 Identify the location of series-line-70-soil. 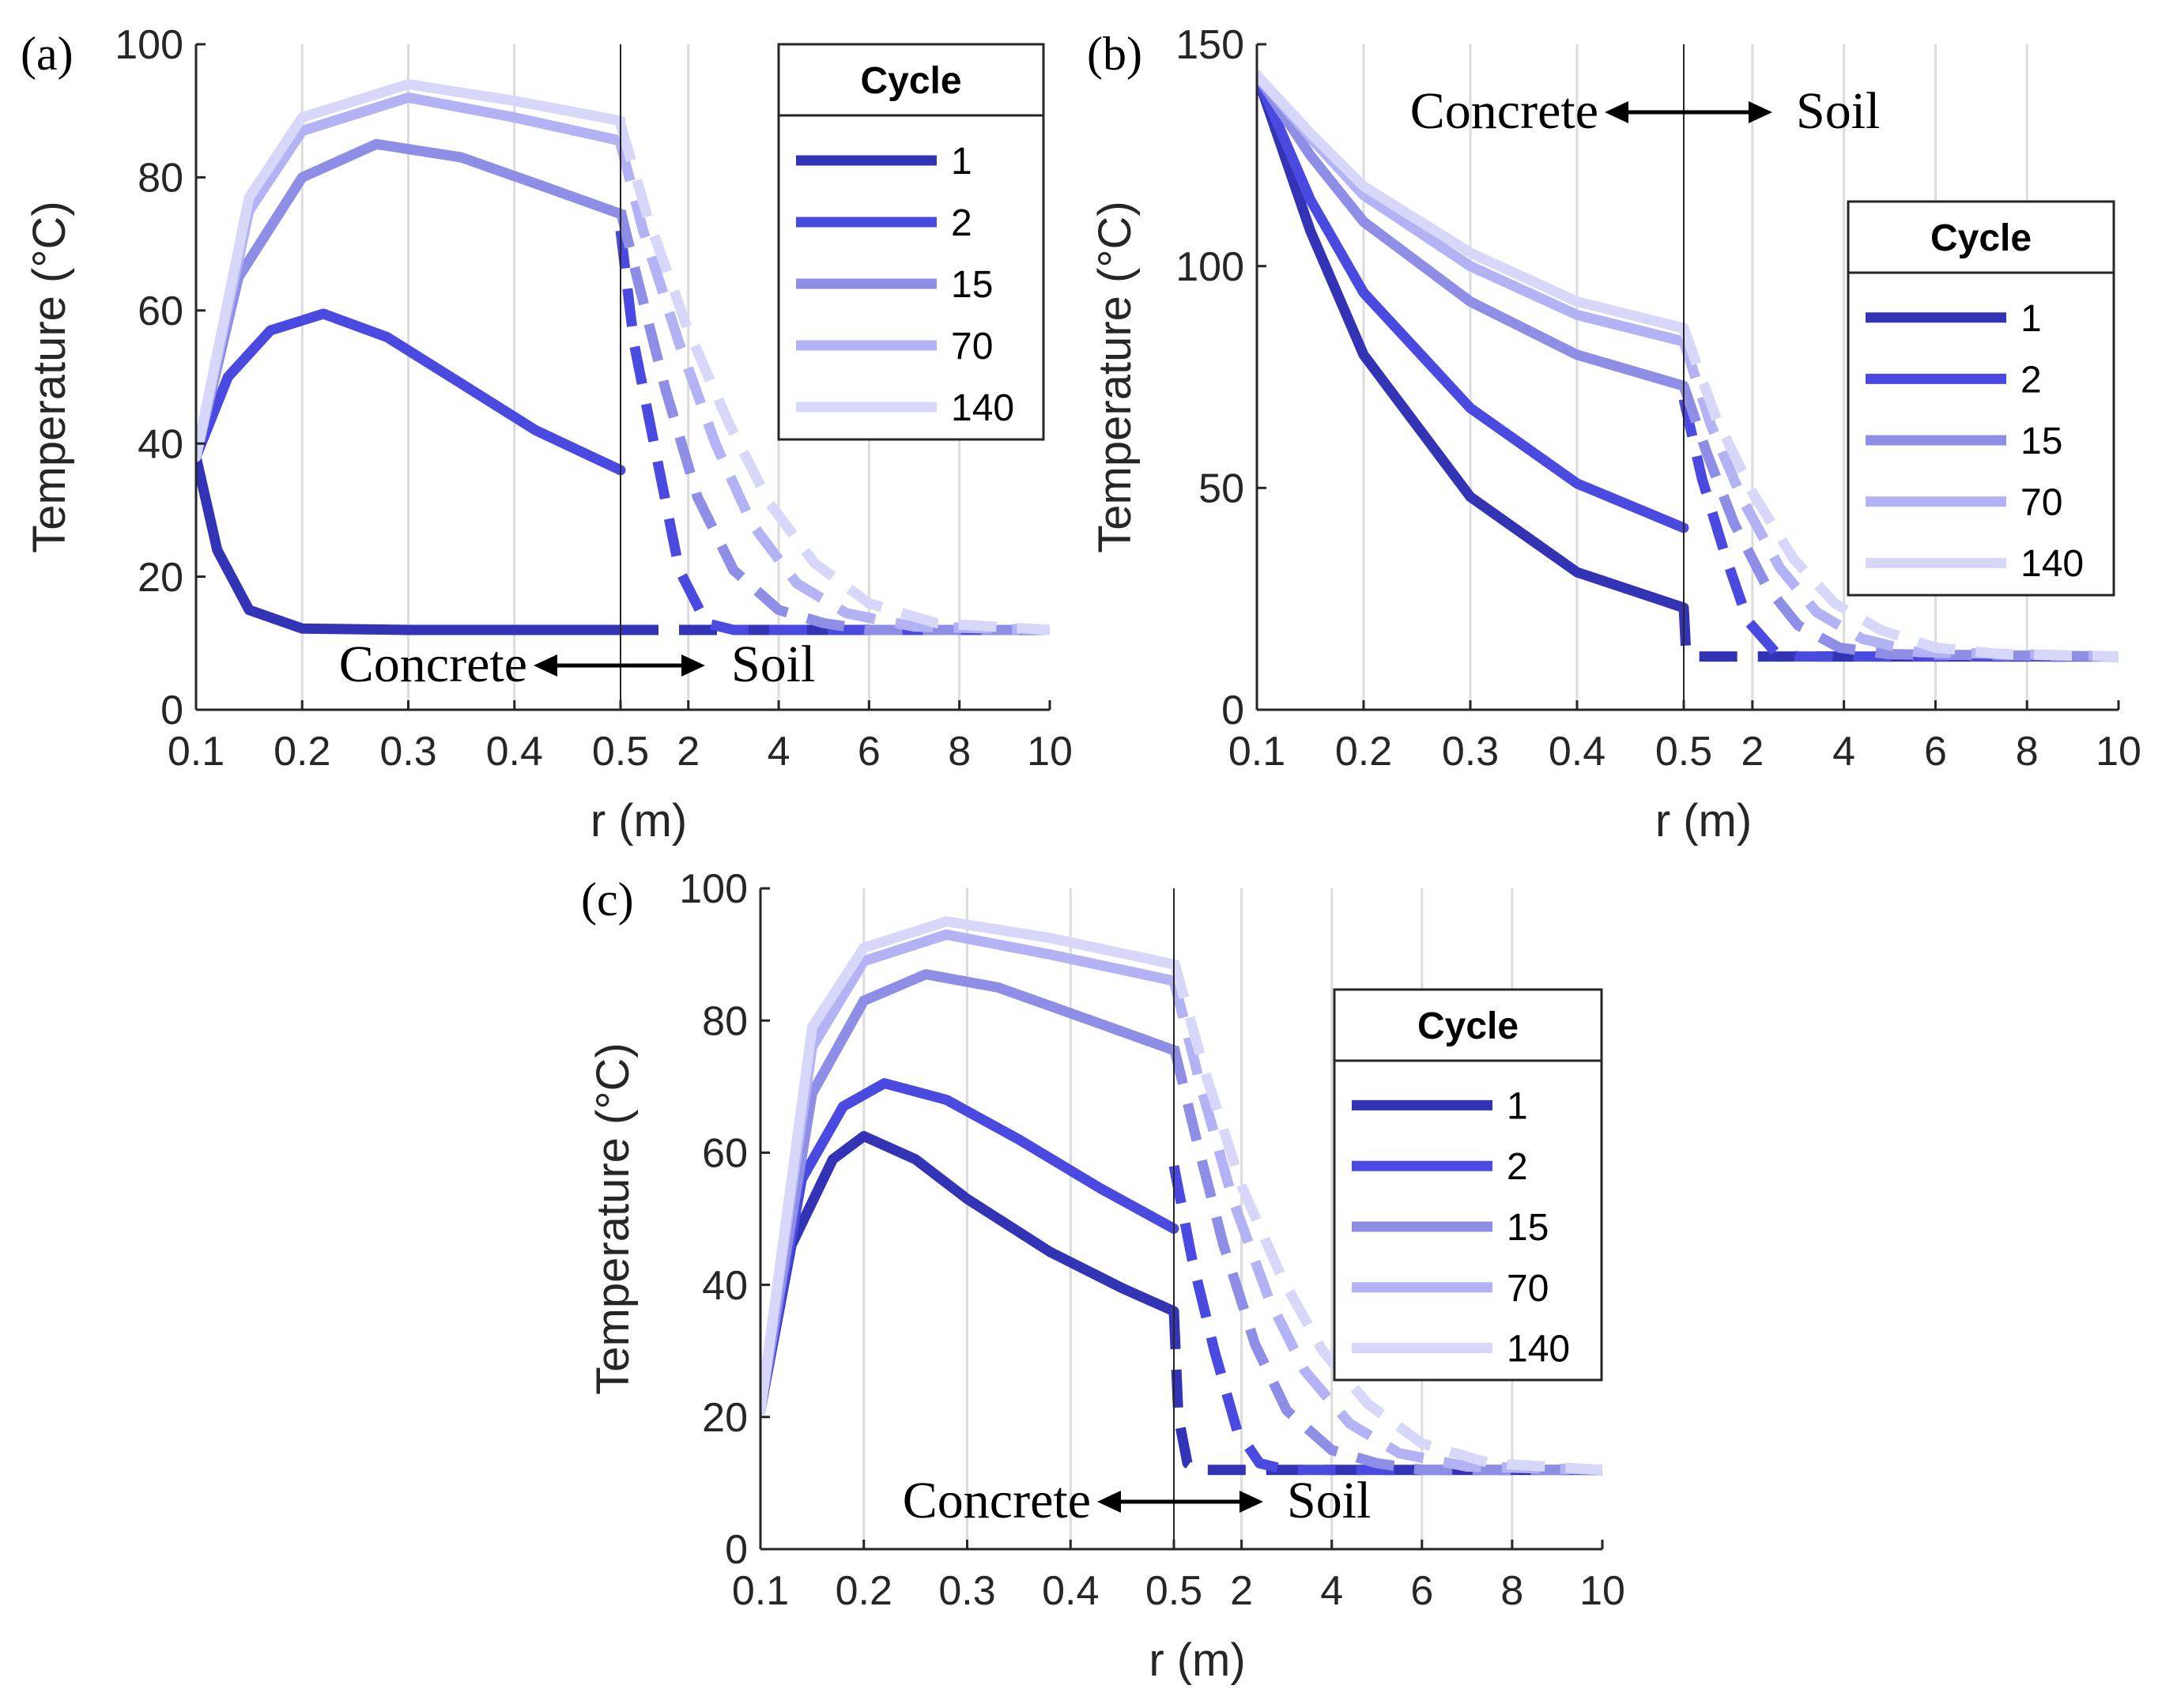
(832, 388).